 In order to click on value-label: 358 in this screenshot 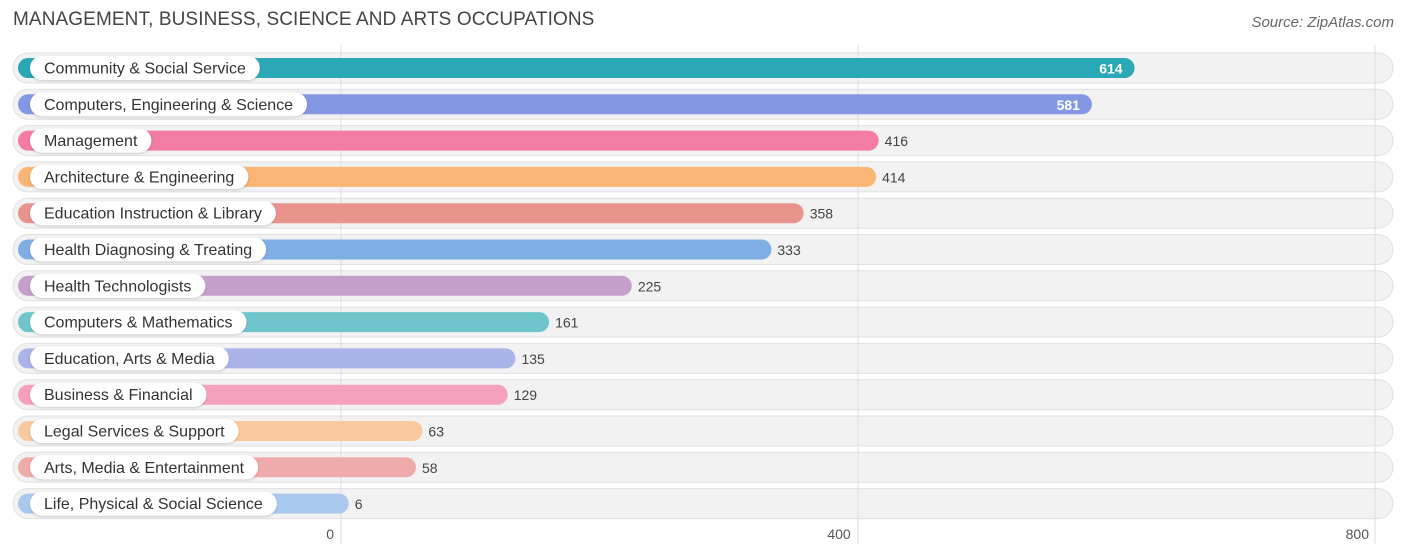, I will do `click(822, 214)`.